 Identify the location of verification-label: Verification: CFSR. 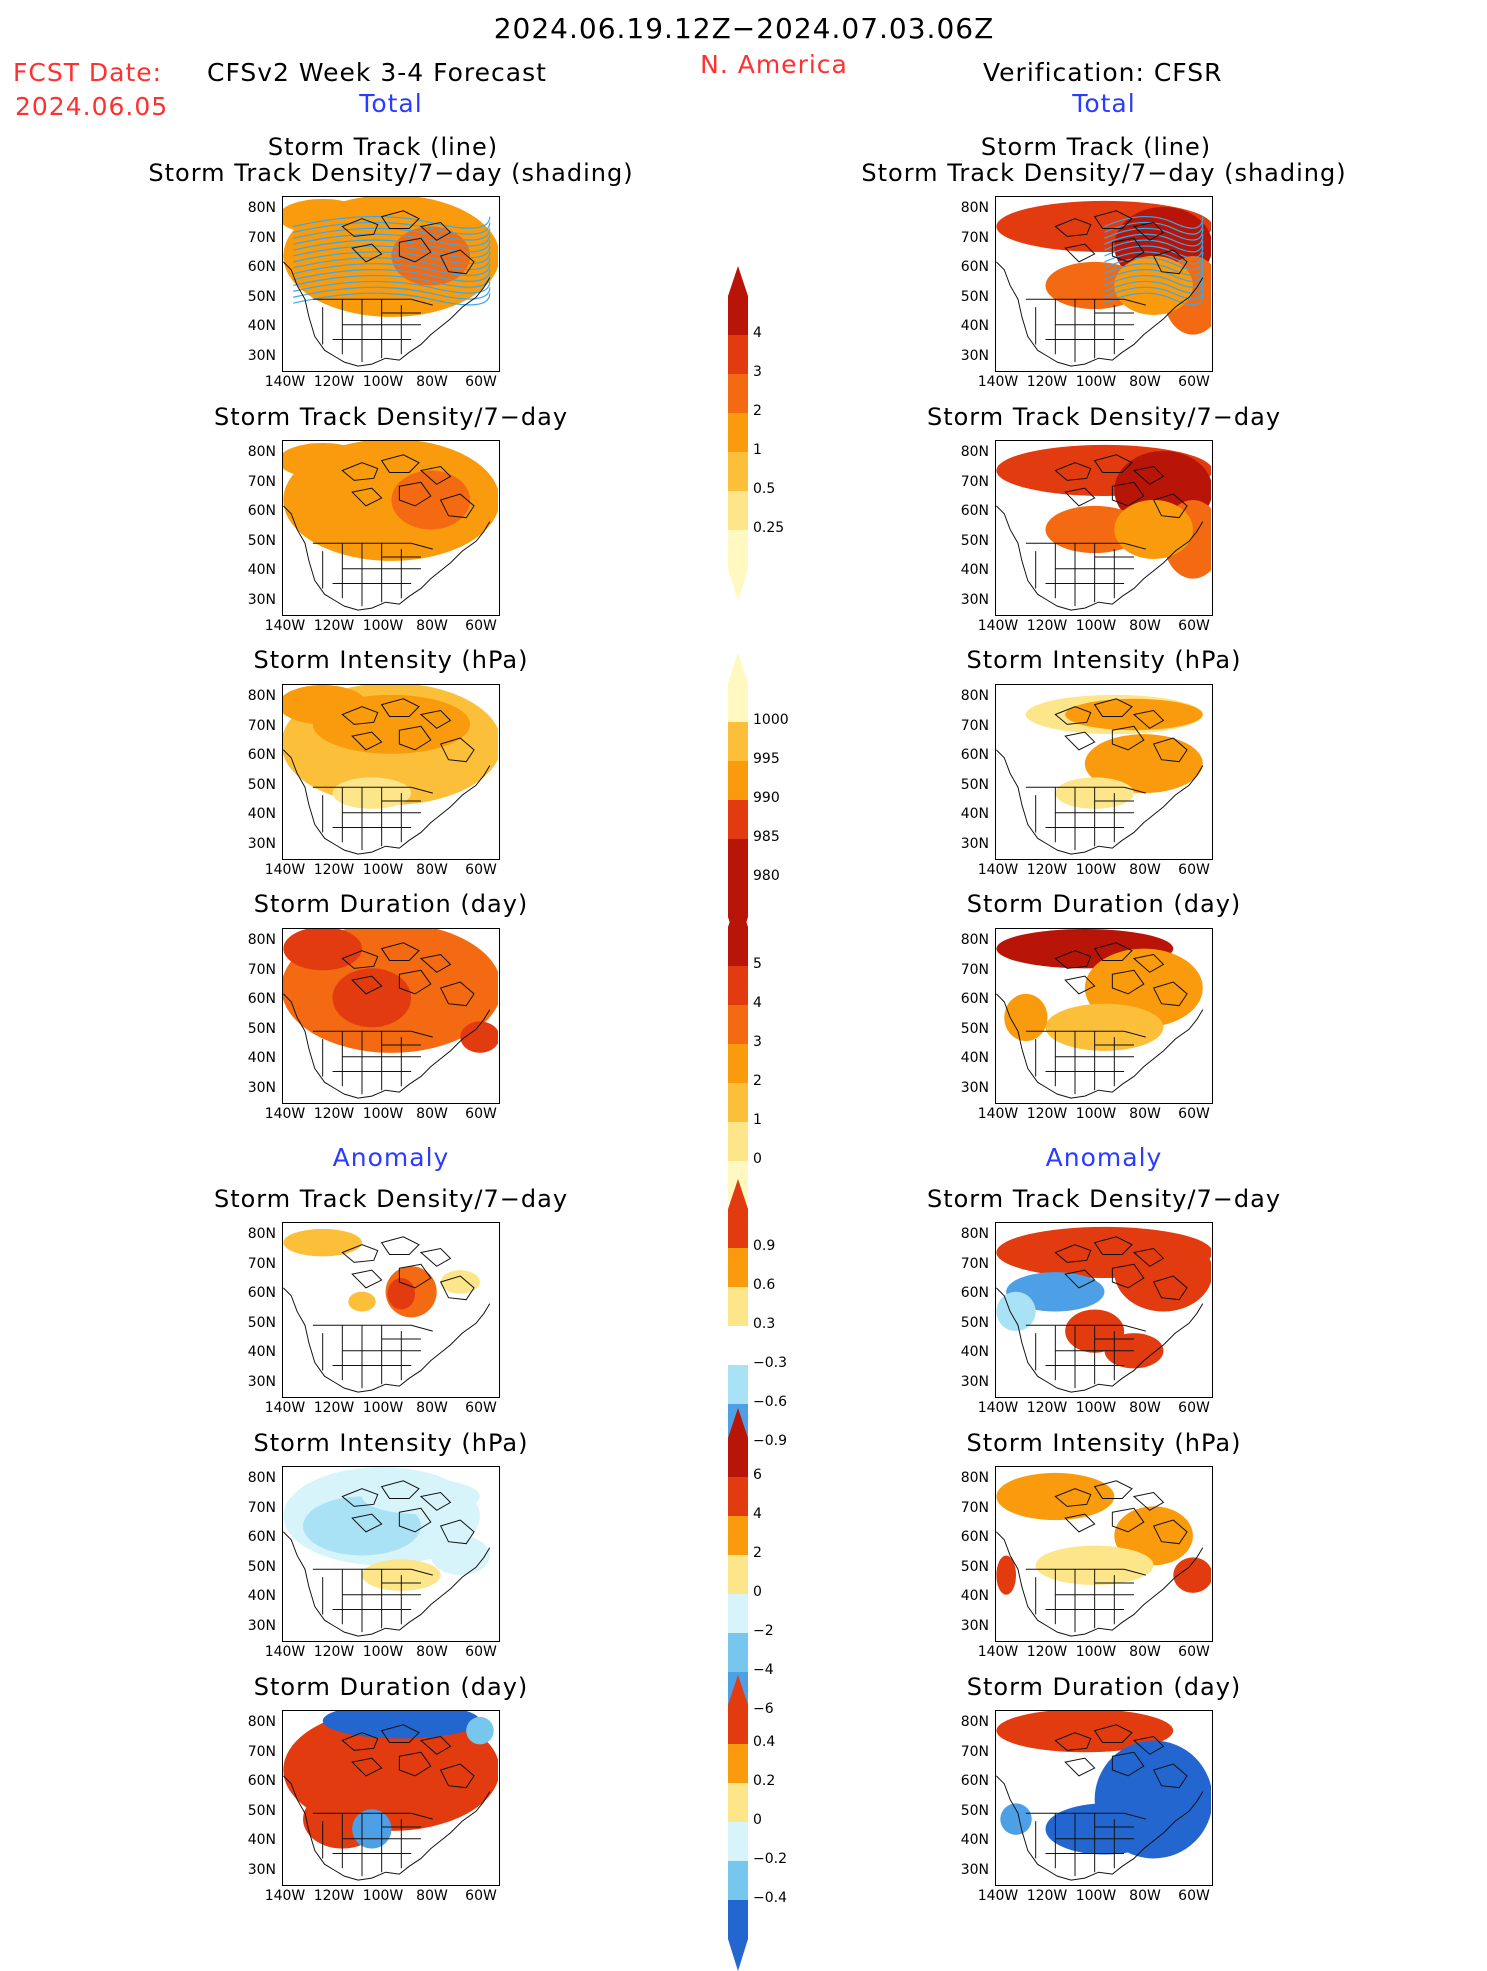
(1103, 72).